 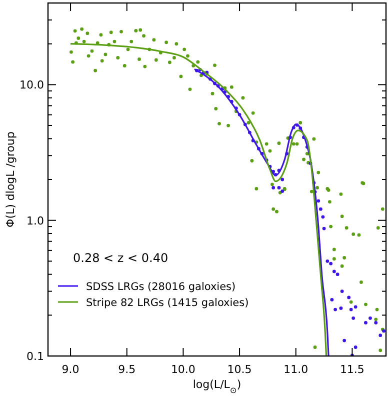 What do you see at coordinates (296, 369) in the screenshot?
I see `x-tick-label: 11.0` at bounding box center [296, 369].